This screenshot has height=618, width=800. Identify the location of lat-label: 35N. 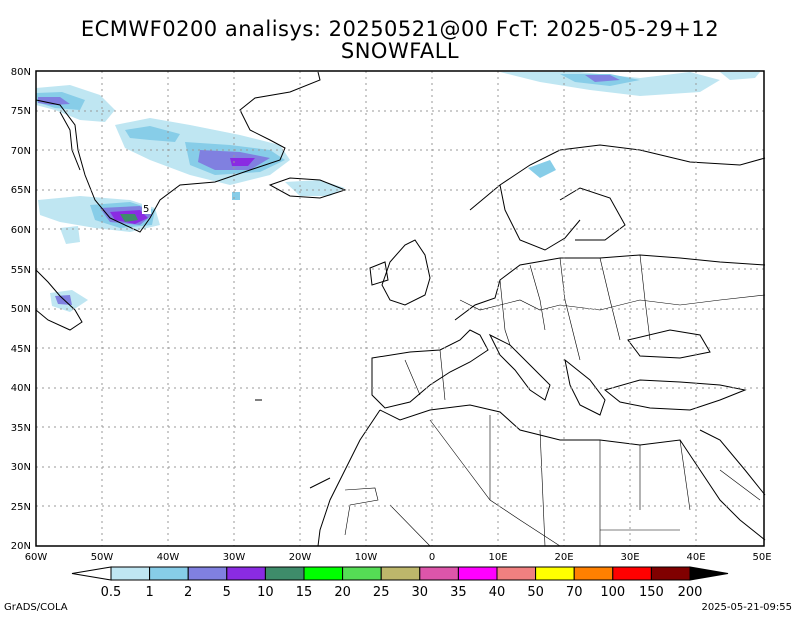
(21, 428).